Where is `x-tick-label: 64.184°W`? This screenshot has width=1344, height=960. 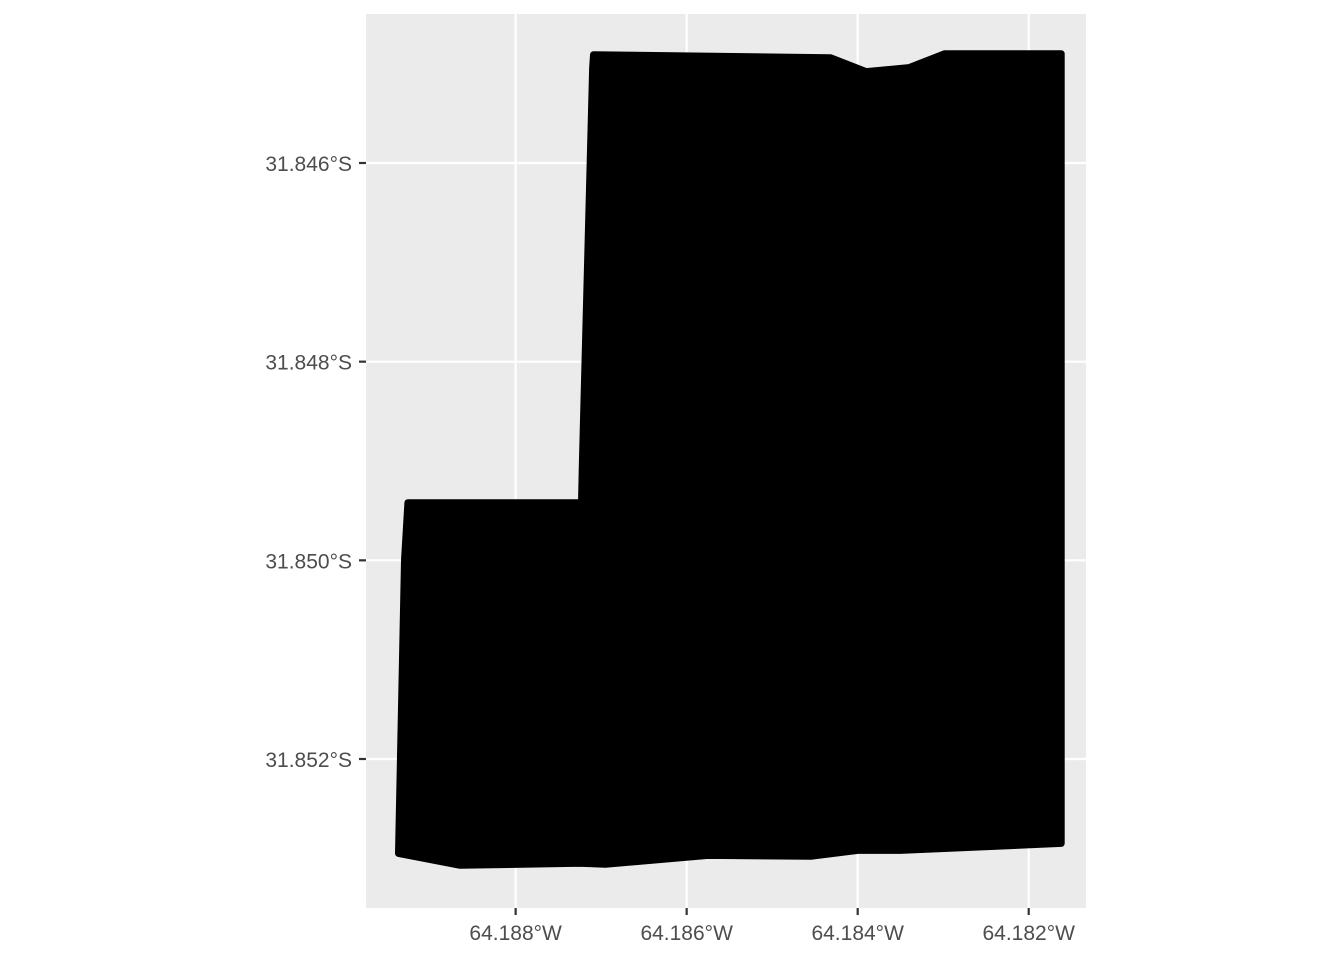
x-tick-label: 64.184°W is located at coordinates (857, 933).